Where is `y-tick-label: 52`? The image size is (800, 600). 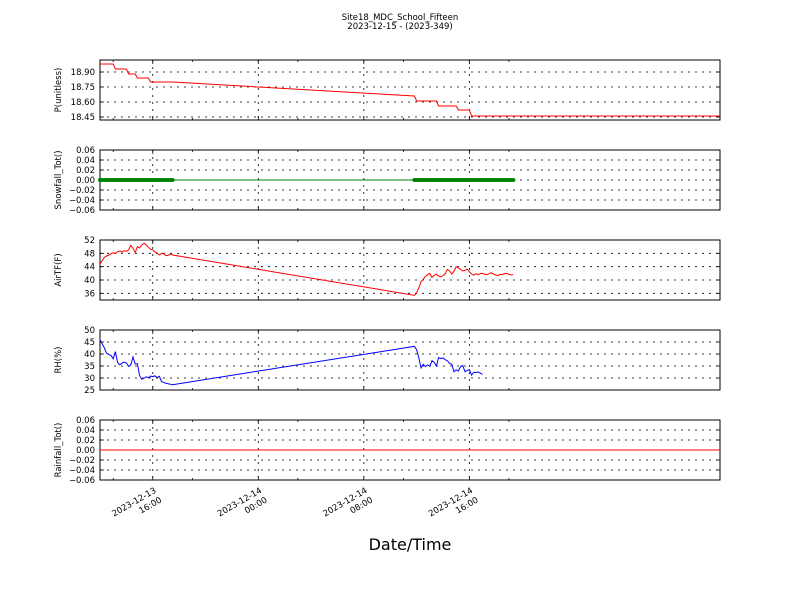
y-tick-label: 52 is located at coordinates (89, 241).